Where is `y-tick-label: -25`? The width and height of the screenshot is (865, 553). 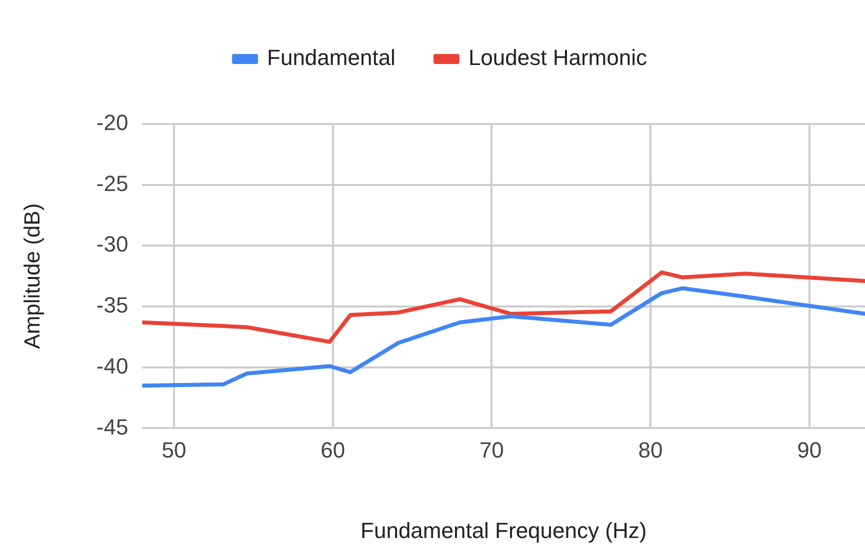 y-tick-label: -25 is located at coordinates (112, 183).